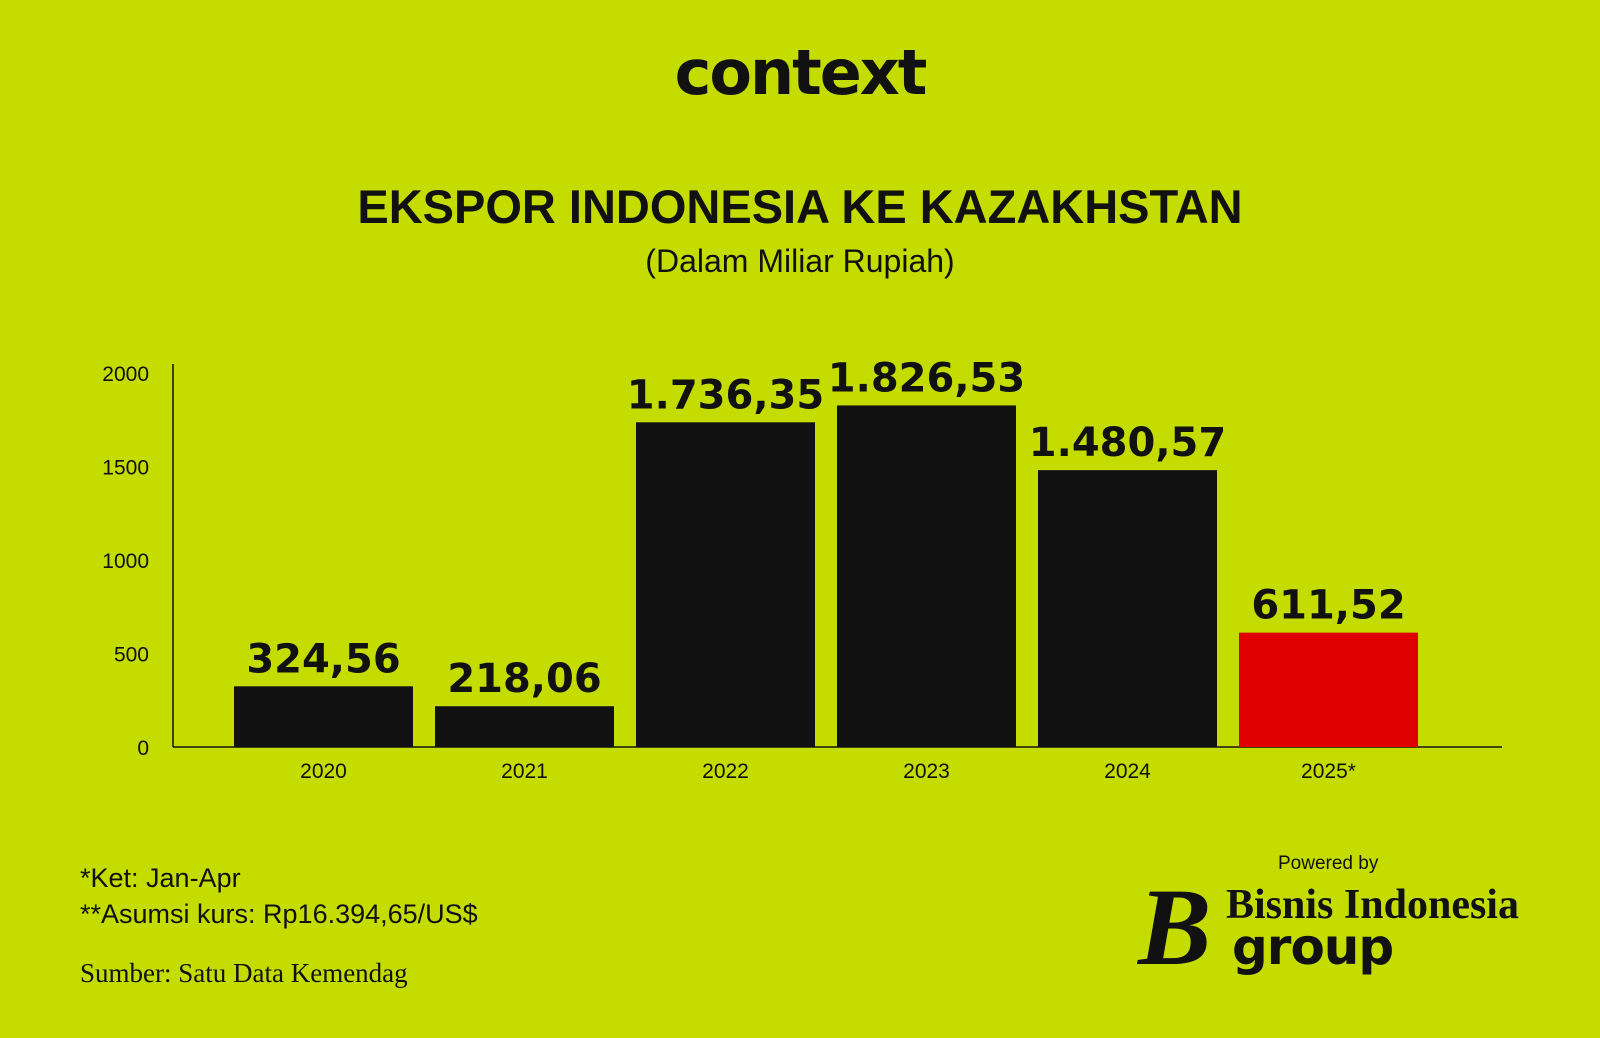  What do you see at coordinates (323, 770) in the screenshot?
I see `x-tick-label: 2020` at bounding box center [323, 770].